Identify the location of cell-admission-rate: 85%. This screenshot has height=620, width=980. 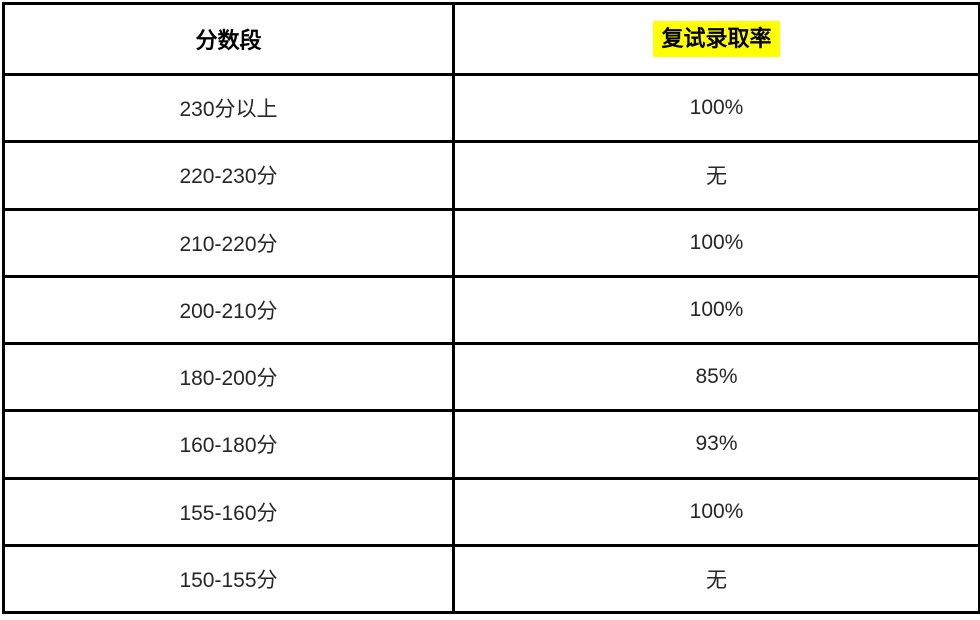
(716, 377).